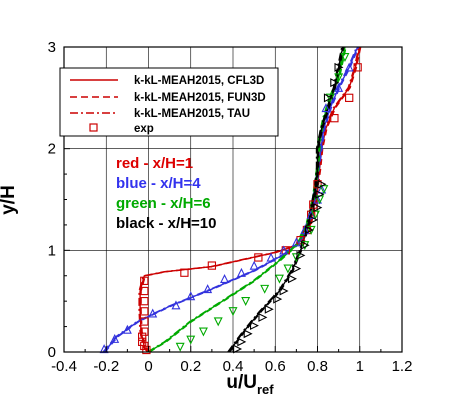  What do you see at coordinates (250, 384) in the screenshot?
I see `x-axis-label: u/Uref` at bounding box center [250, 384].